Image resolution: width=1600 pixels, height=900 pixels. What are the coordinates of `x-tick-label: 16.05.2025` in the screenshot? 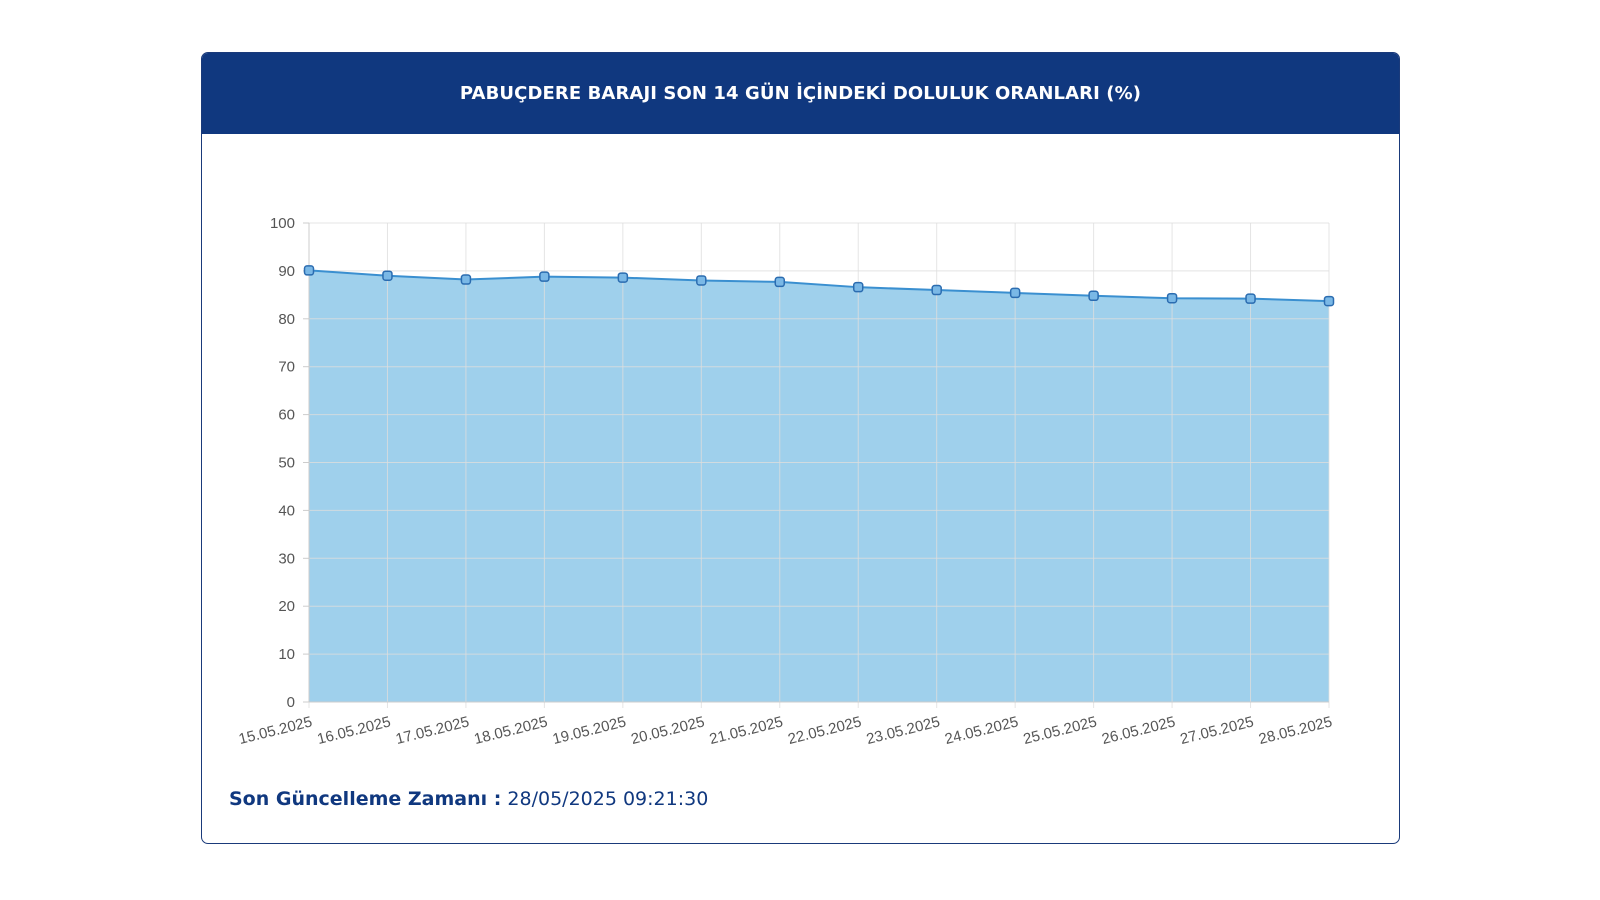 It's located at (353, 730).